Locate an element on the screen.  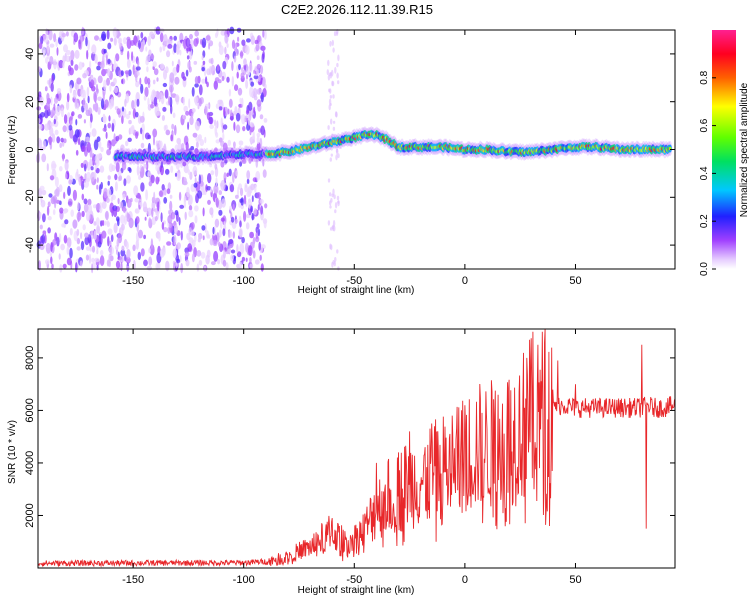
spectrogram-ylabel: Frequency (Hz) is located at coordinates (12, 150).